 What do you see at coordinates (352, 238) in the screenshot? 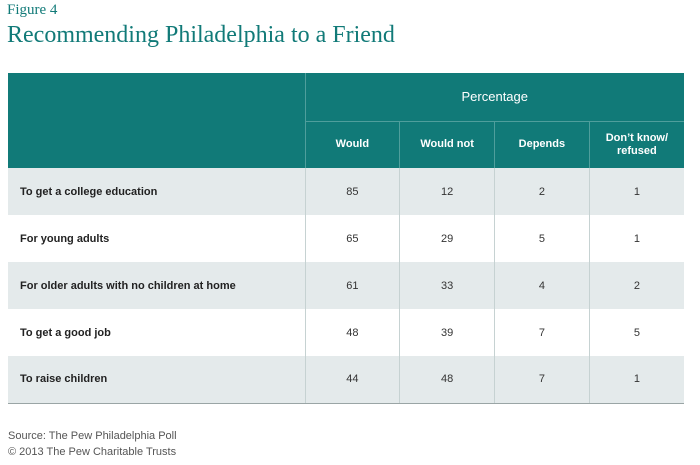
I see `table-cell: 65` at bounding box center [352, 238].